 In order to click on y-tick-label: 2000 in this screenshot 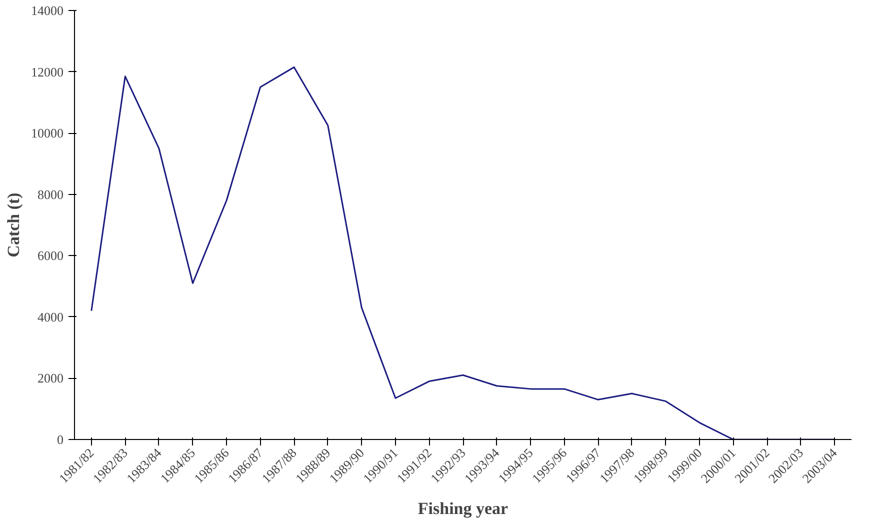, I will do `click(51, 378)`.